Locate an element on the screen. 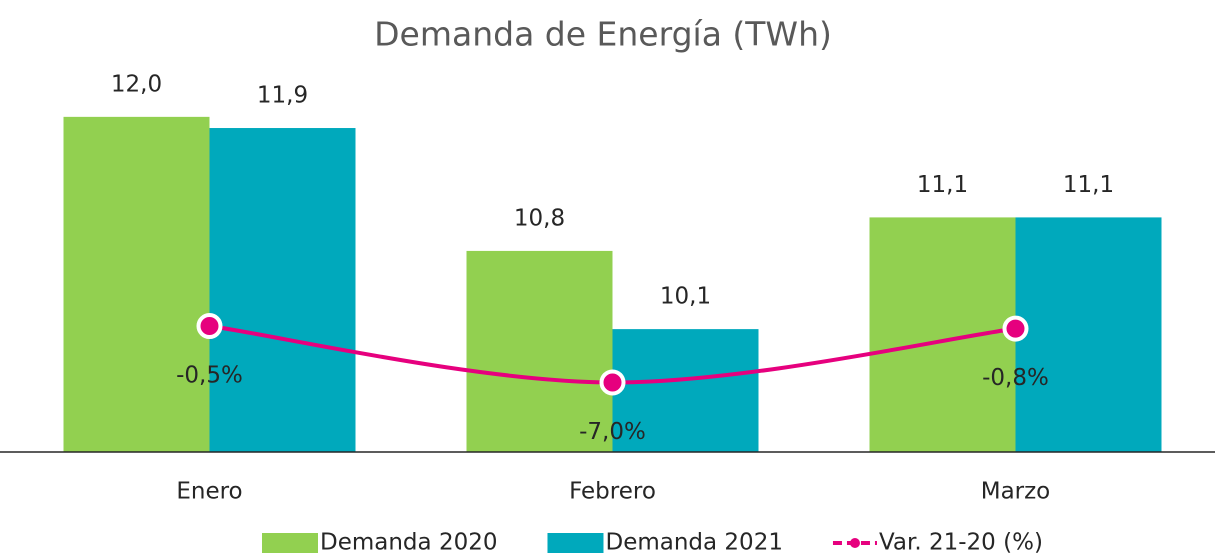 This screenshot has height=557, width=1215. x-tick-label: Febrero is located at coordinates (612, 492).